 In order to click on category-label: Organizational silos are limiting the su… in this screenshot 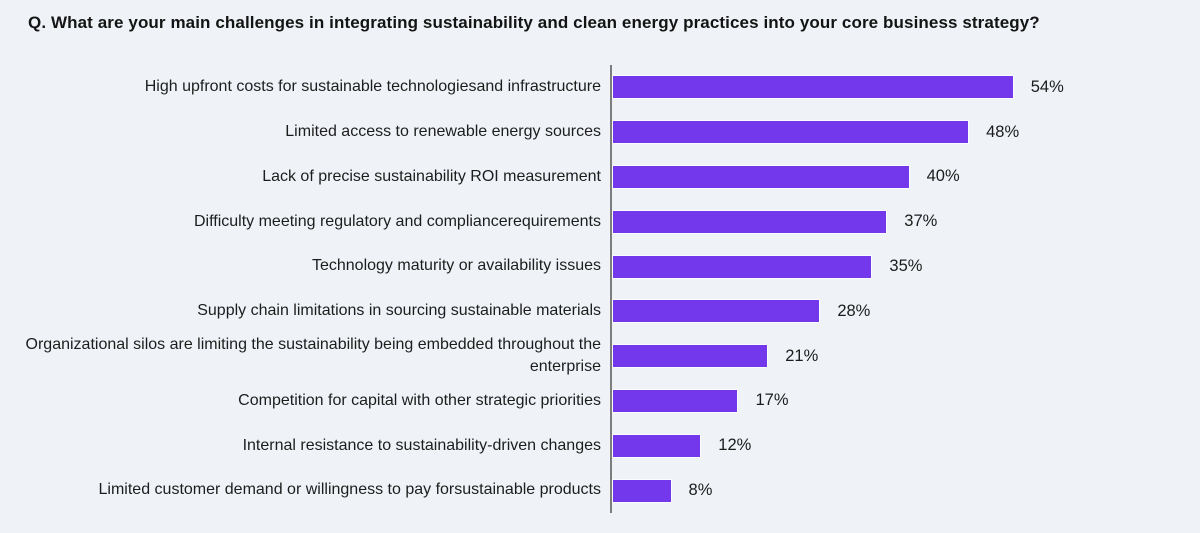, I will do `click(313, 355)`.